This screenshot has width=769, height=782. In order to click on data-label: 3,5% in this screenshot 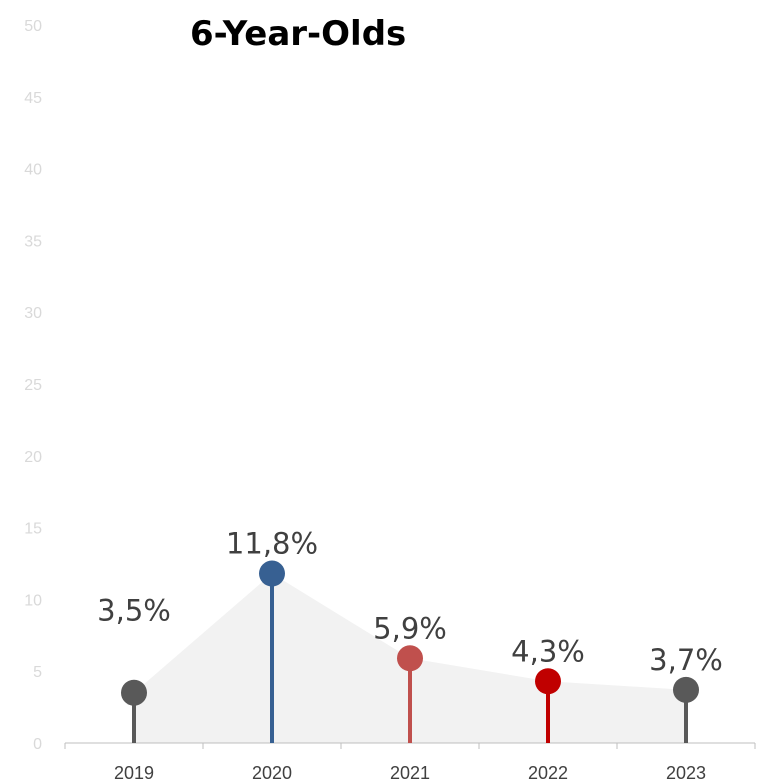, I will do `click(134, 611)`.